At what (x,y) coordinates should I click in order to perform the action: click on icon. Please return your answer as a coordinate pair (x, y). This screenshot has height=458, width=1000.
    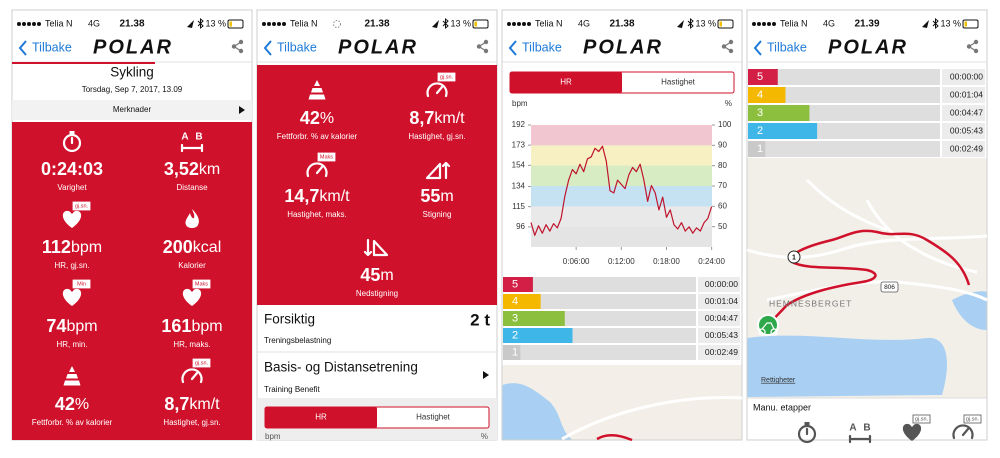
    Looking at the image, I should click on (72, 376).